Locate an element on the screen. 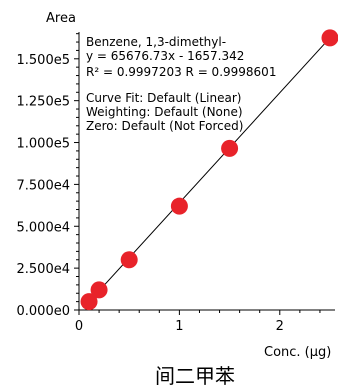  x-tick-label: 1 is located at coordinates (179, 326).